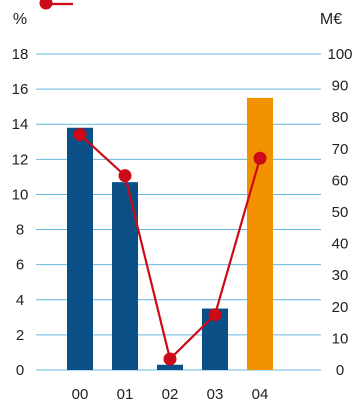 The image size is (358, 409). I want to click on right-axis-ticks: 0 10 20 30 40 50 60 70 80 90 100, so click(339, 212).